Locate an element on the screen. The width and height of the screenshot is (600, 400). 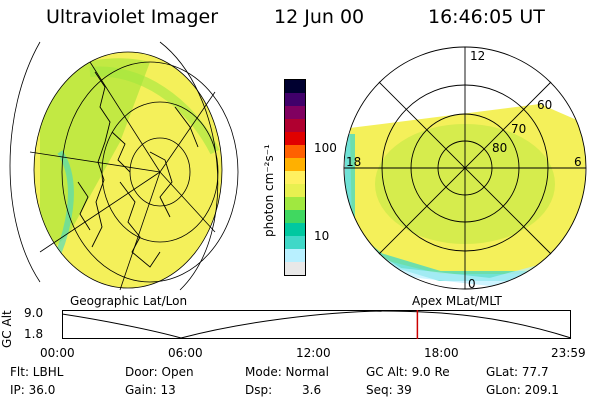
altitude-curve is located at coordinates (317, 324).